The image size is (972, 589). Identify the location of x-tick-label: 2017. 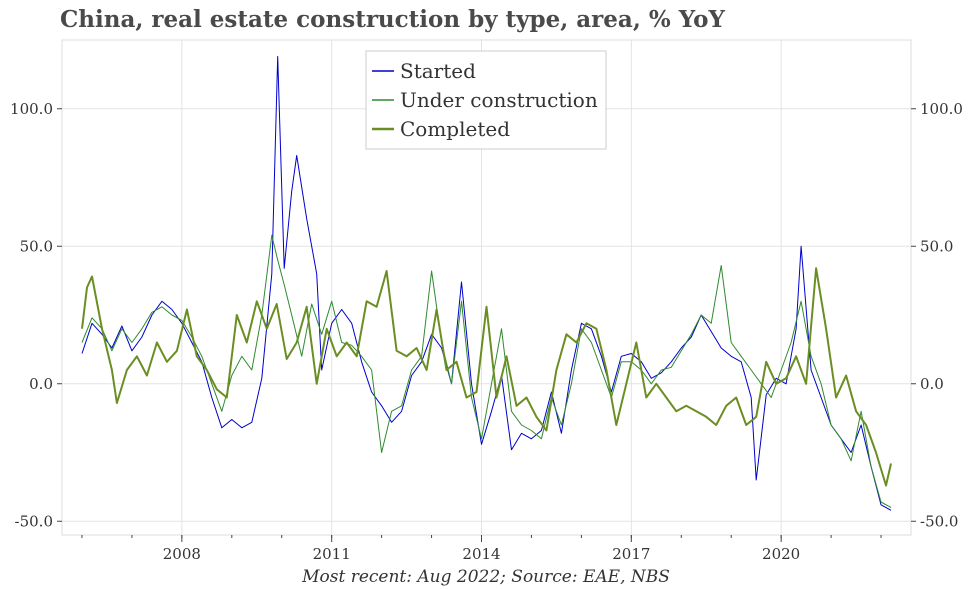
(631, 554).